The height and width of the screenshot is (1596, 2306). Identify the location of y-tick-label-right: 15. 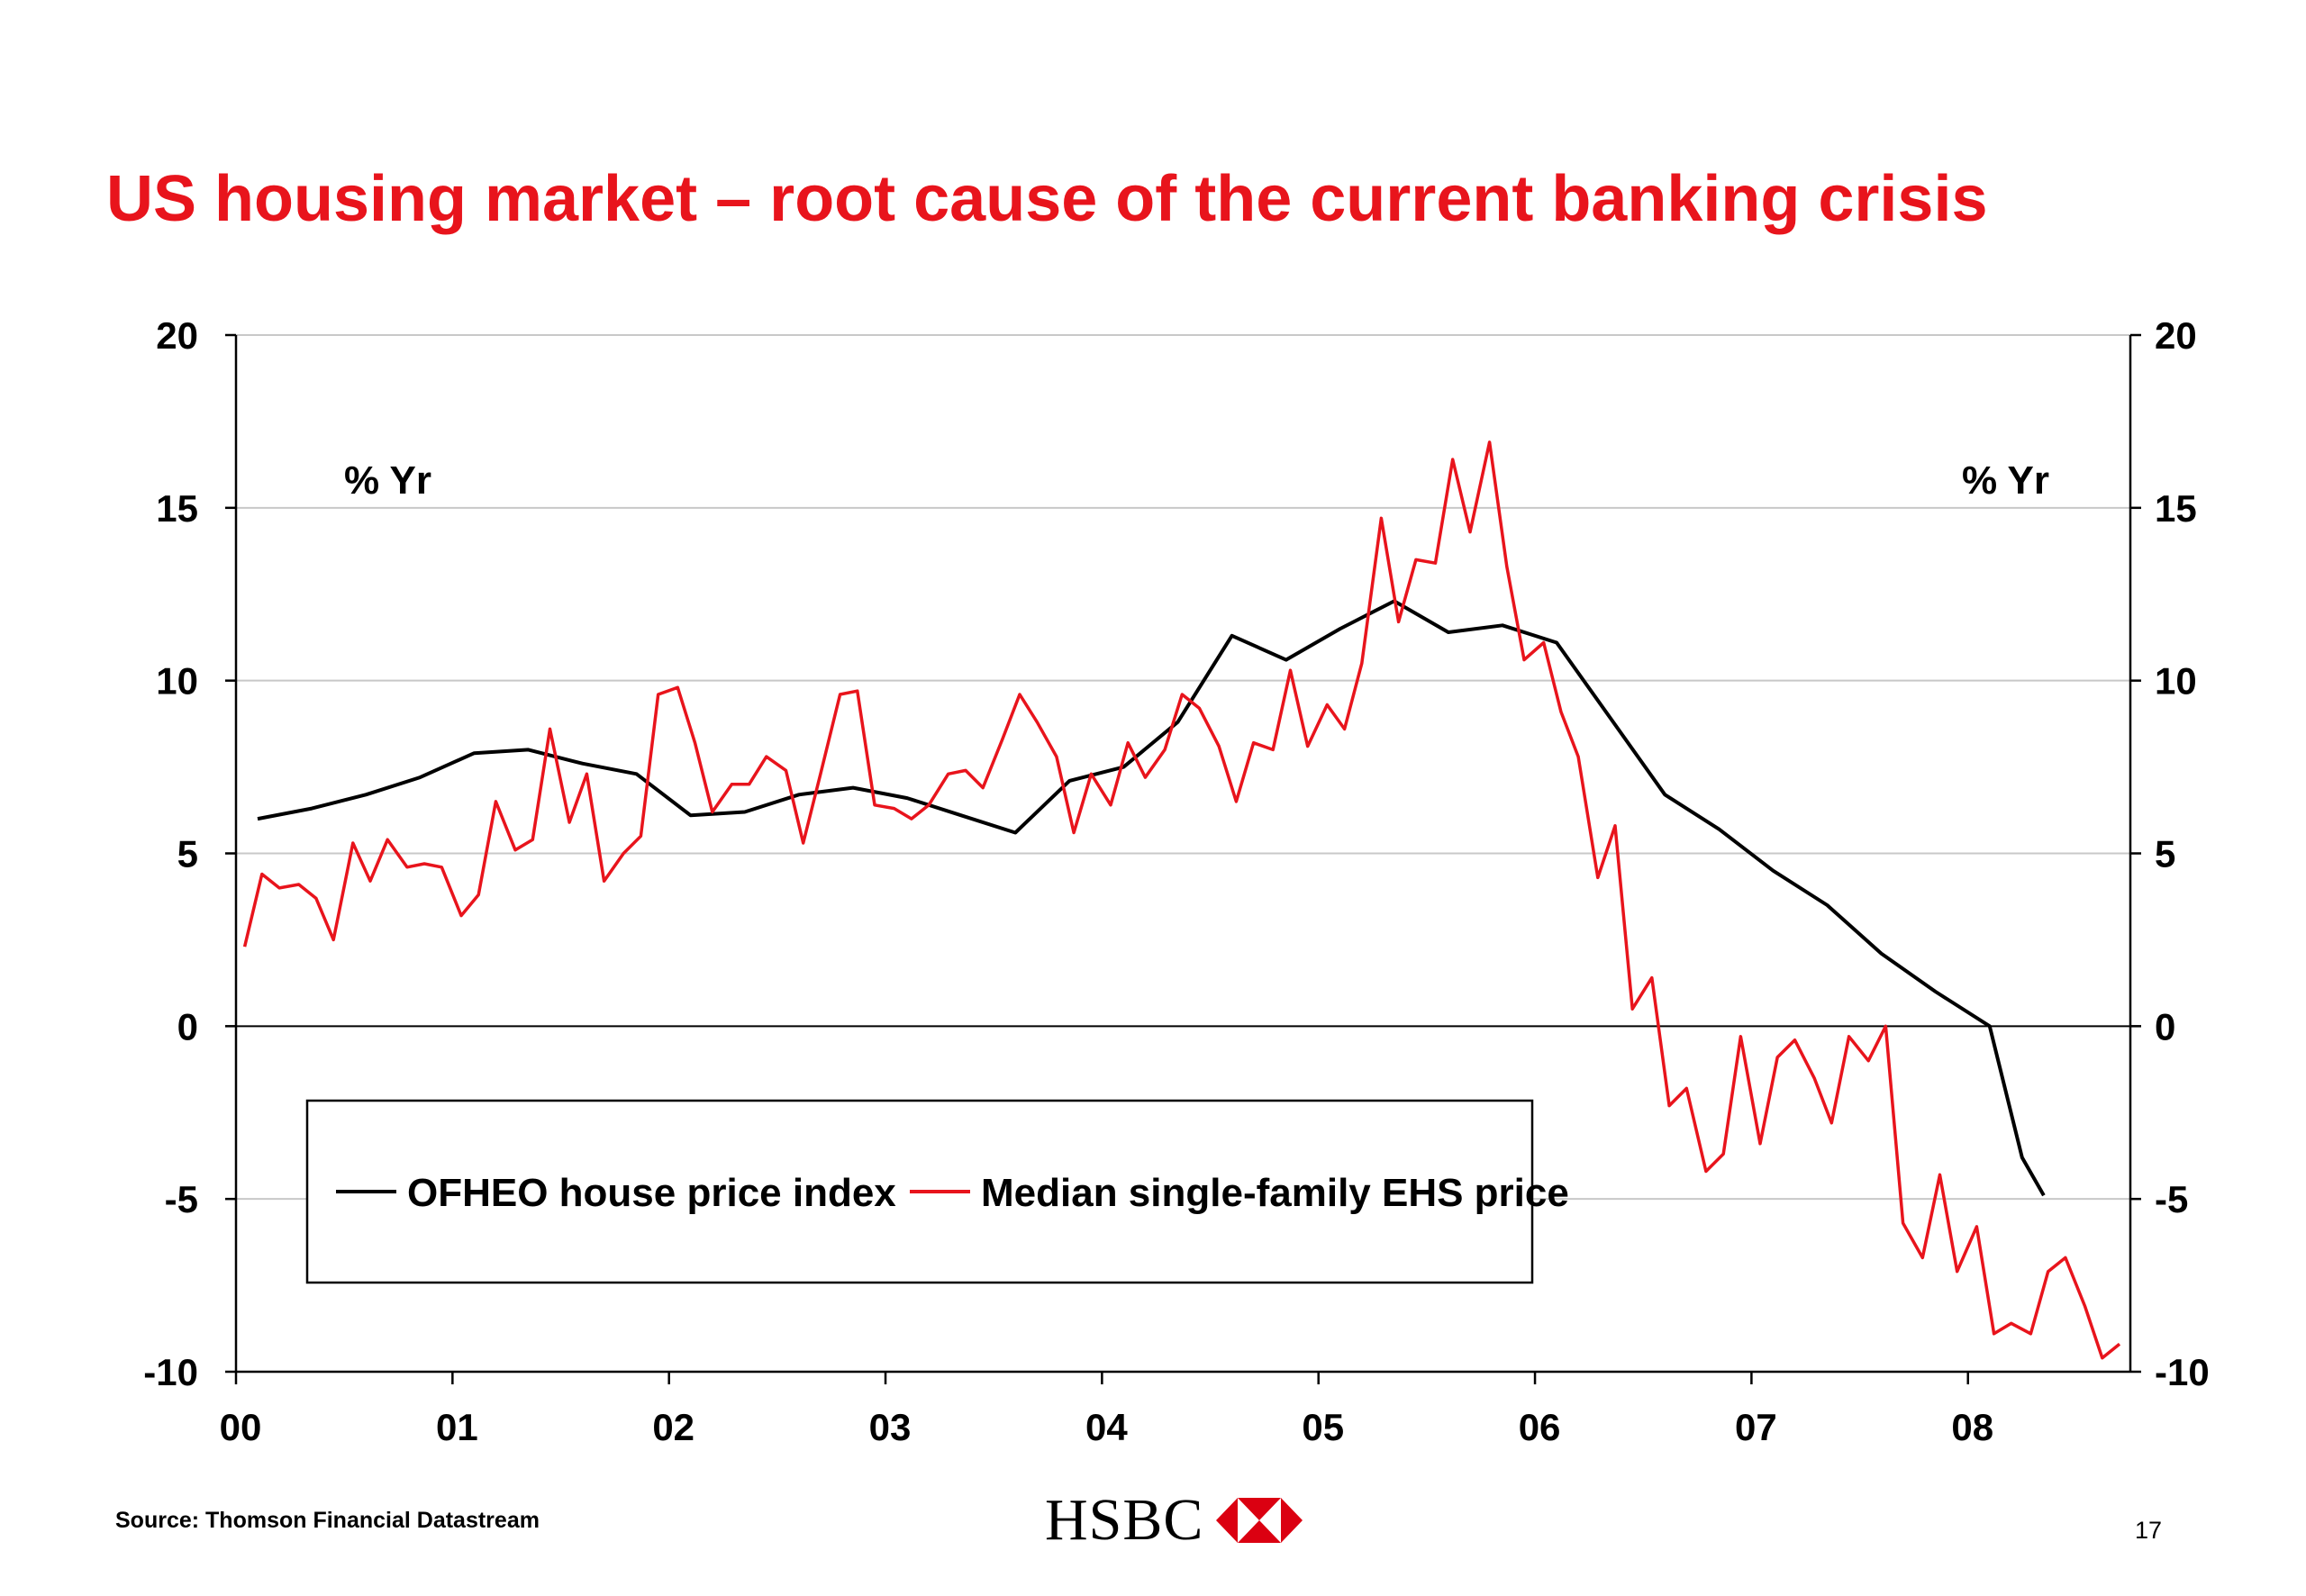
(2176, 509).